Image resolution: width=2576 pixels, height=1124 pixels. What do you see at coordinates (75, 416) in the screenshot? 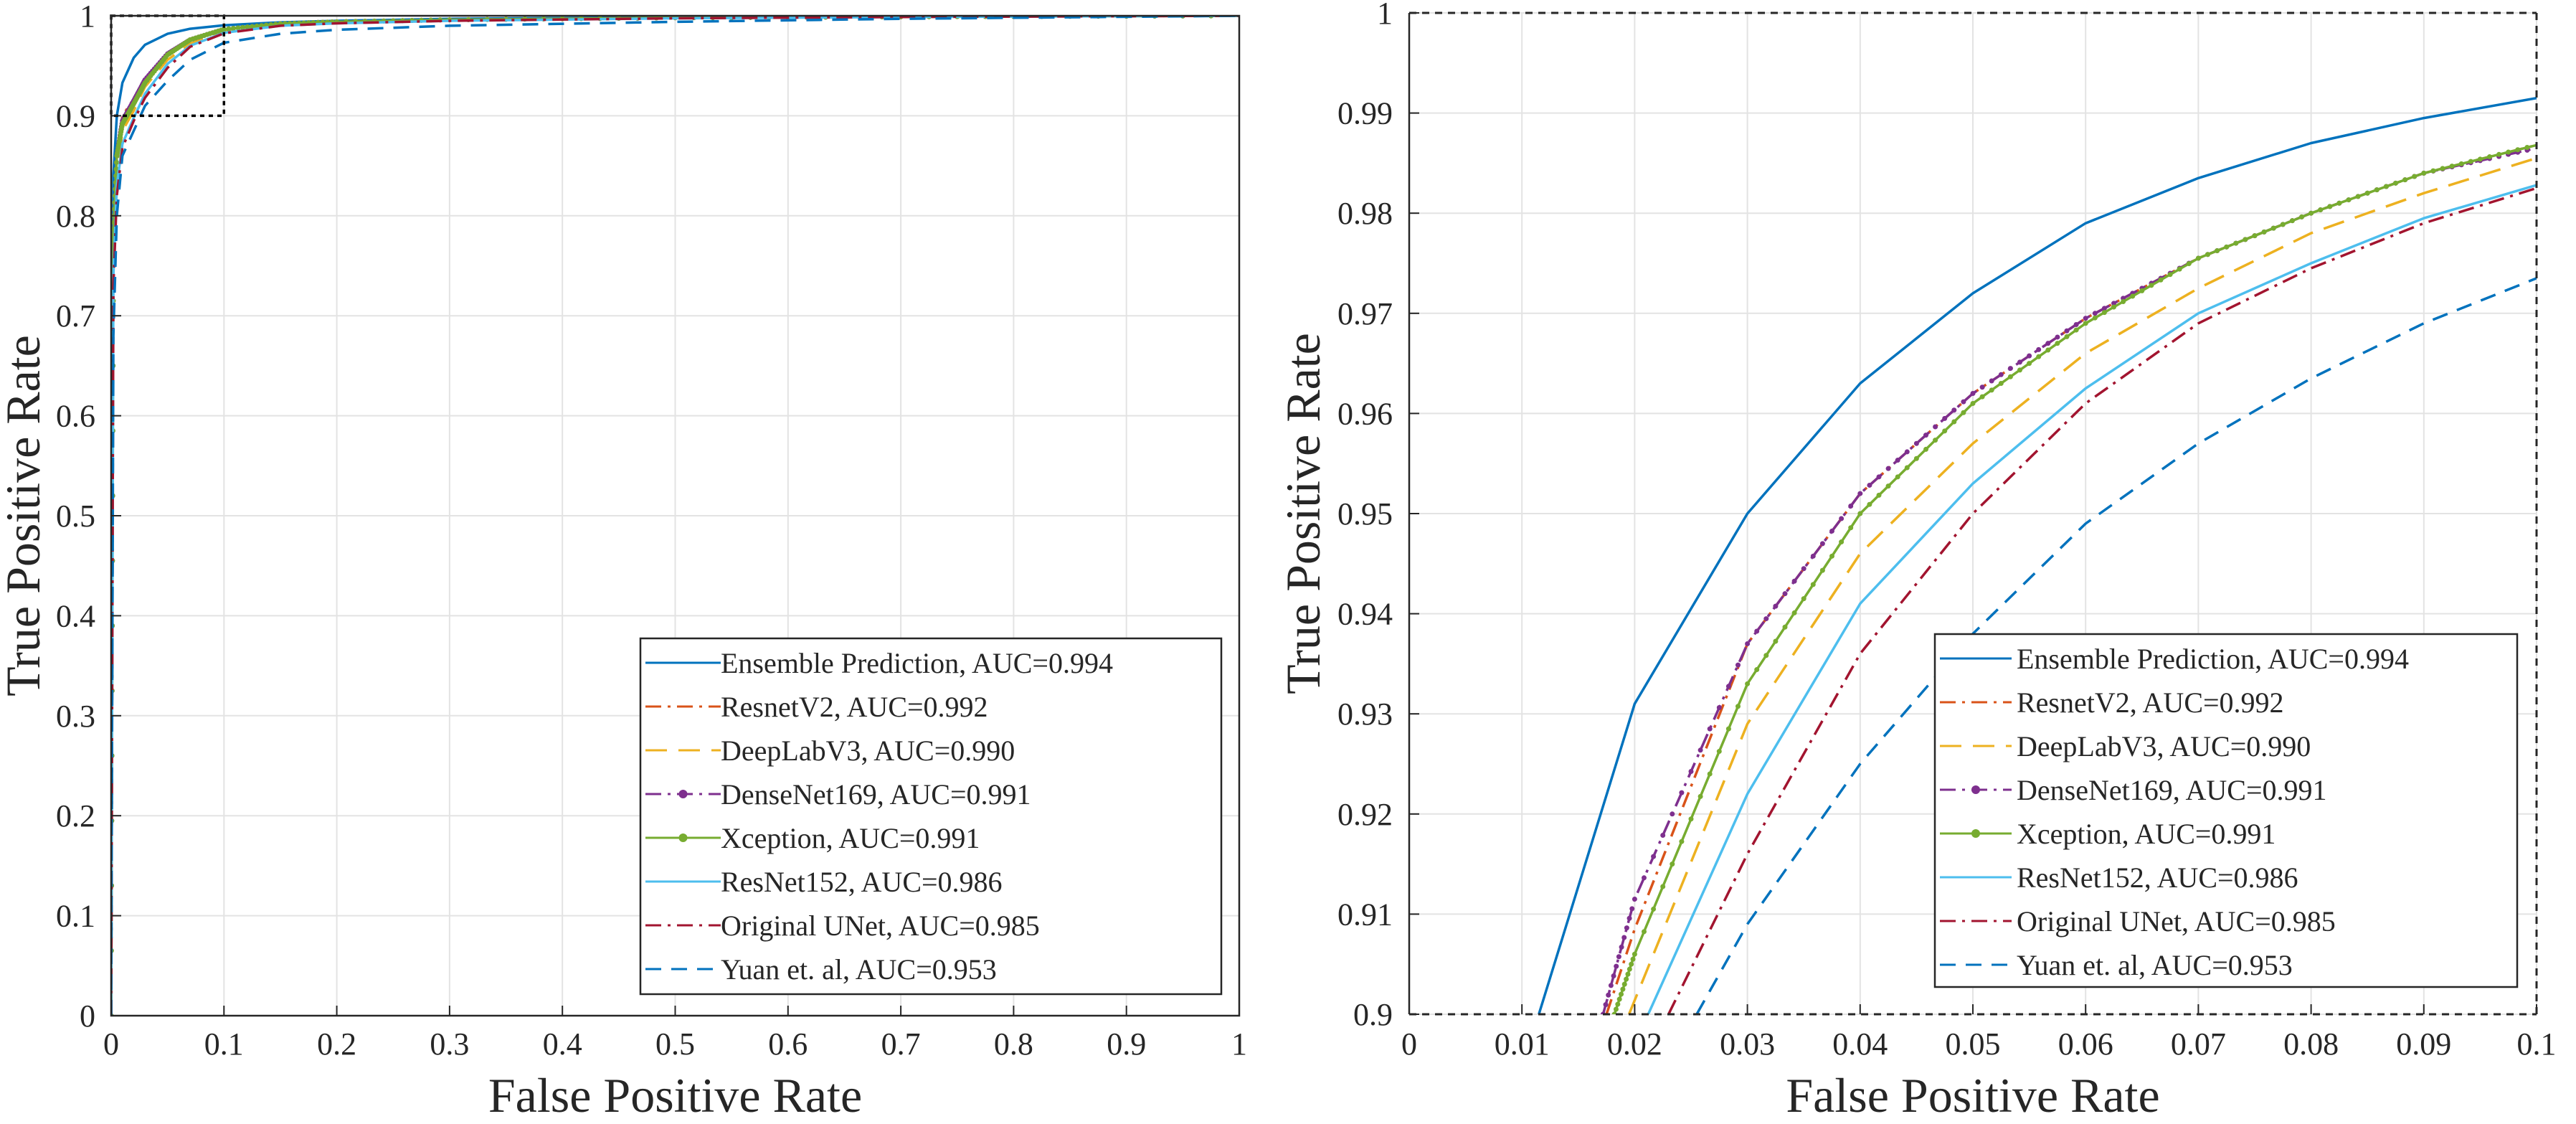
I see `y-tick-label: 0.6` at bounding box center [75, 416].